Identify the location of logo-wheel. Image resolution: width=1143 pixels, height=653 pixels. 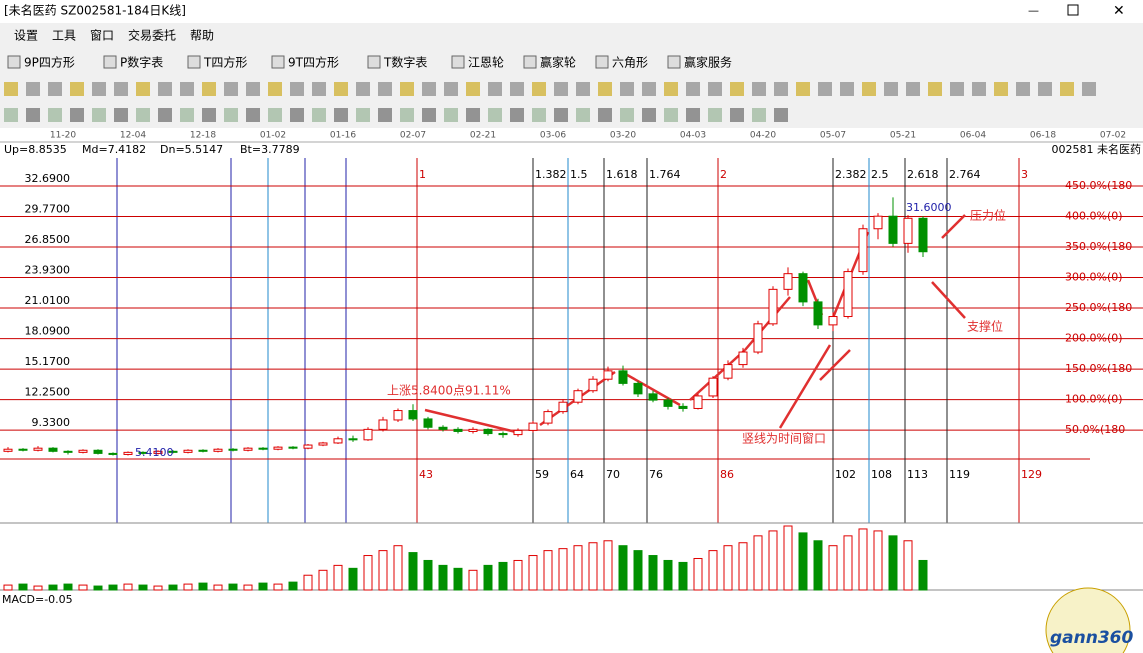
(1088, 620).